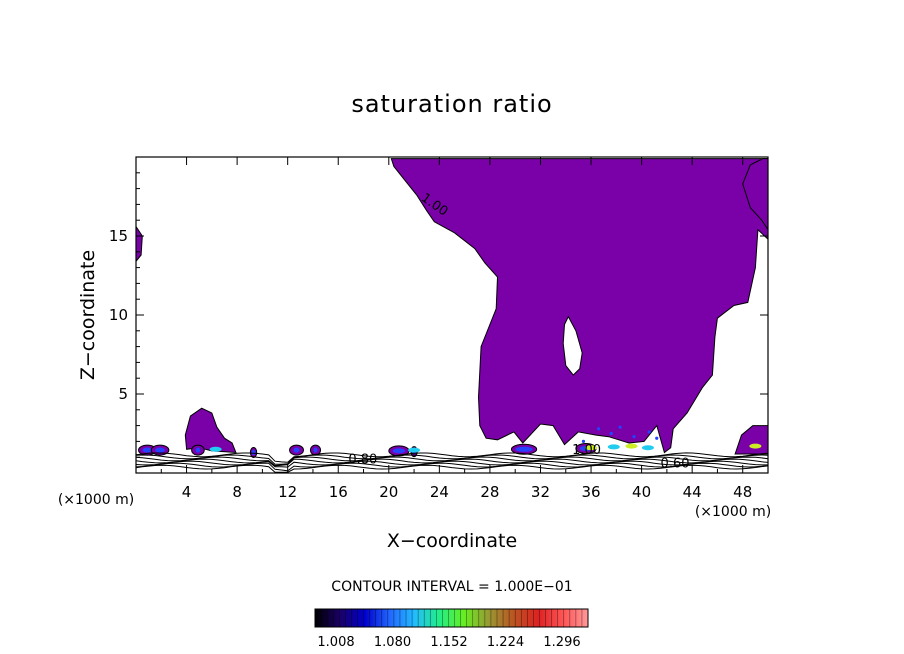 This screenshot has height=654, width=904. What do you see at coordinates (338, 492) in the screenshot?
I see `x-tick-label: 16` at bounding box center [338, 492].